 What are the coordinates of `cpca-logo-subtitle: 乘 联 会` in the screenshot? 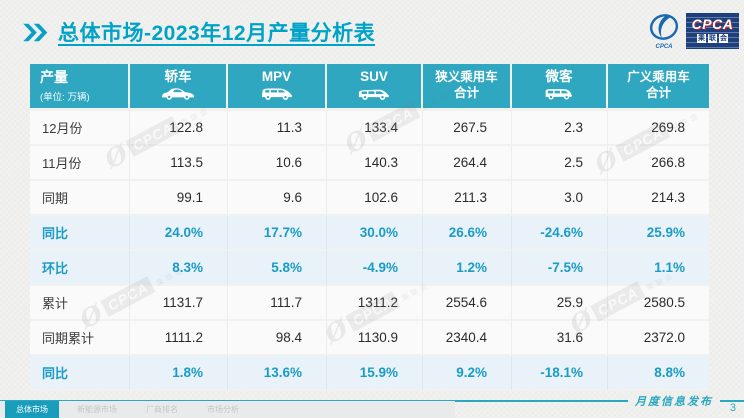 It's located at (712, 38).